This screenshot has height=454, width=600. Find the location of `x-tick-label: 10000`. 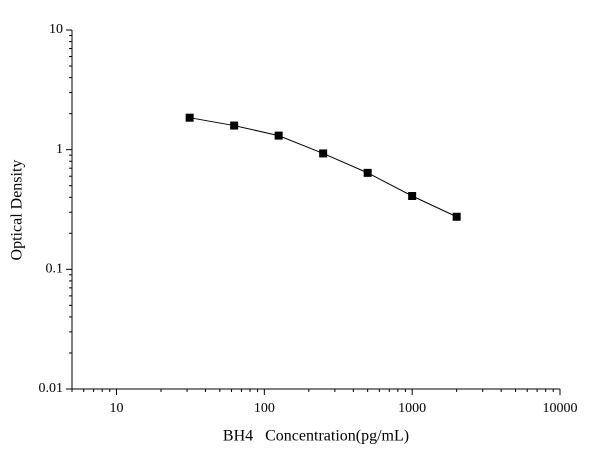

x-tick-label: 10000 is located at coordinates (560, 408).